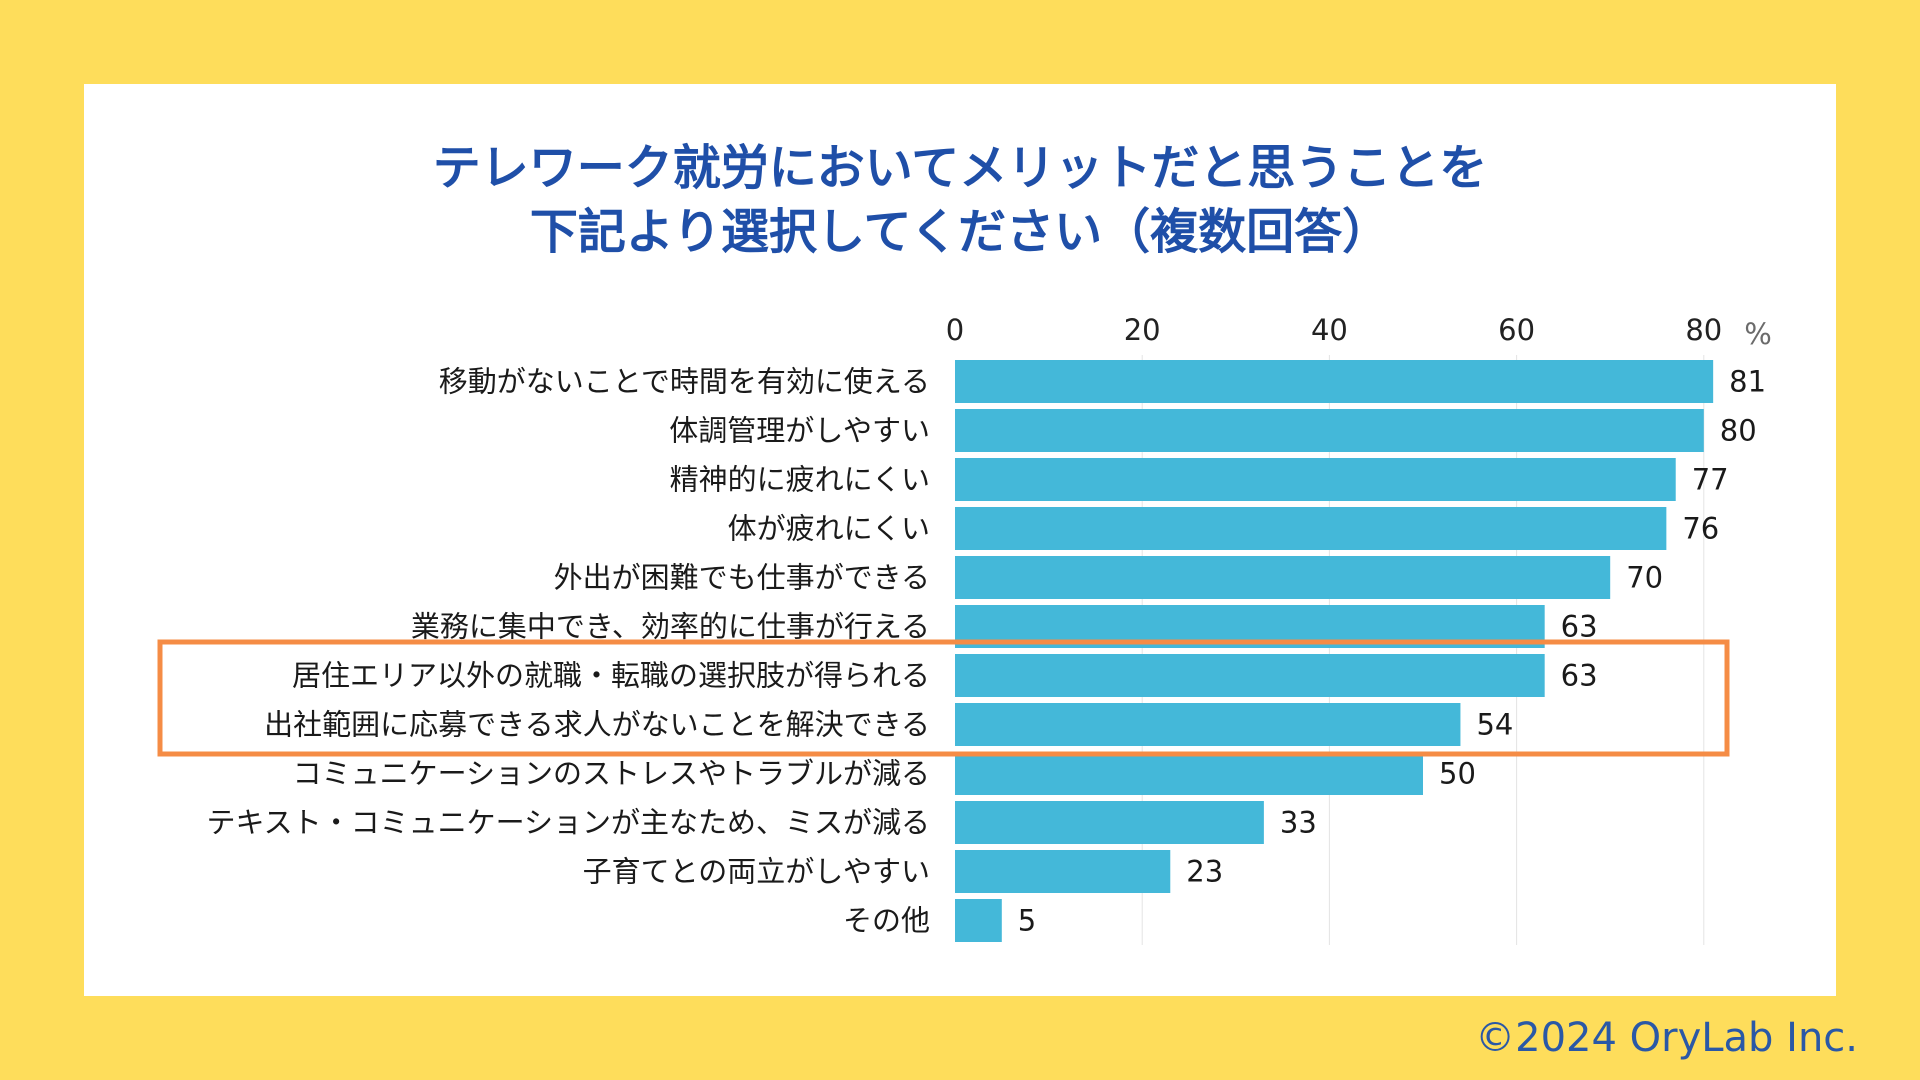  Describe the element at coordinates (960, 232) in the screenshot. I see `title-line-2: 下記より選択してください（複数回答）` at that location.